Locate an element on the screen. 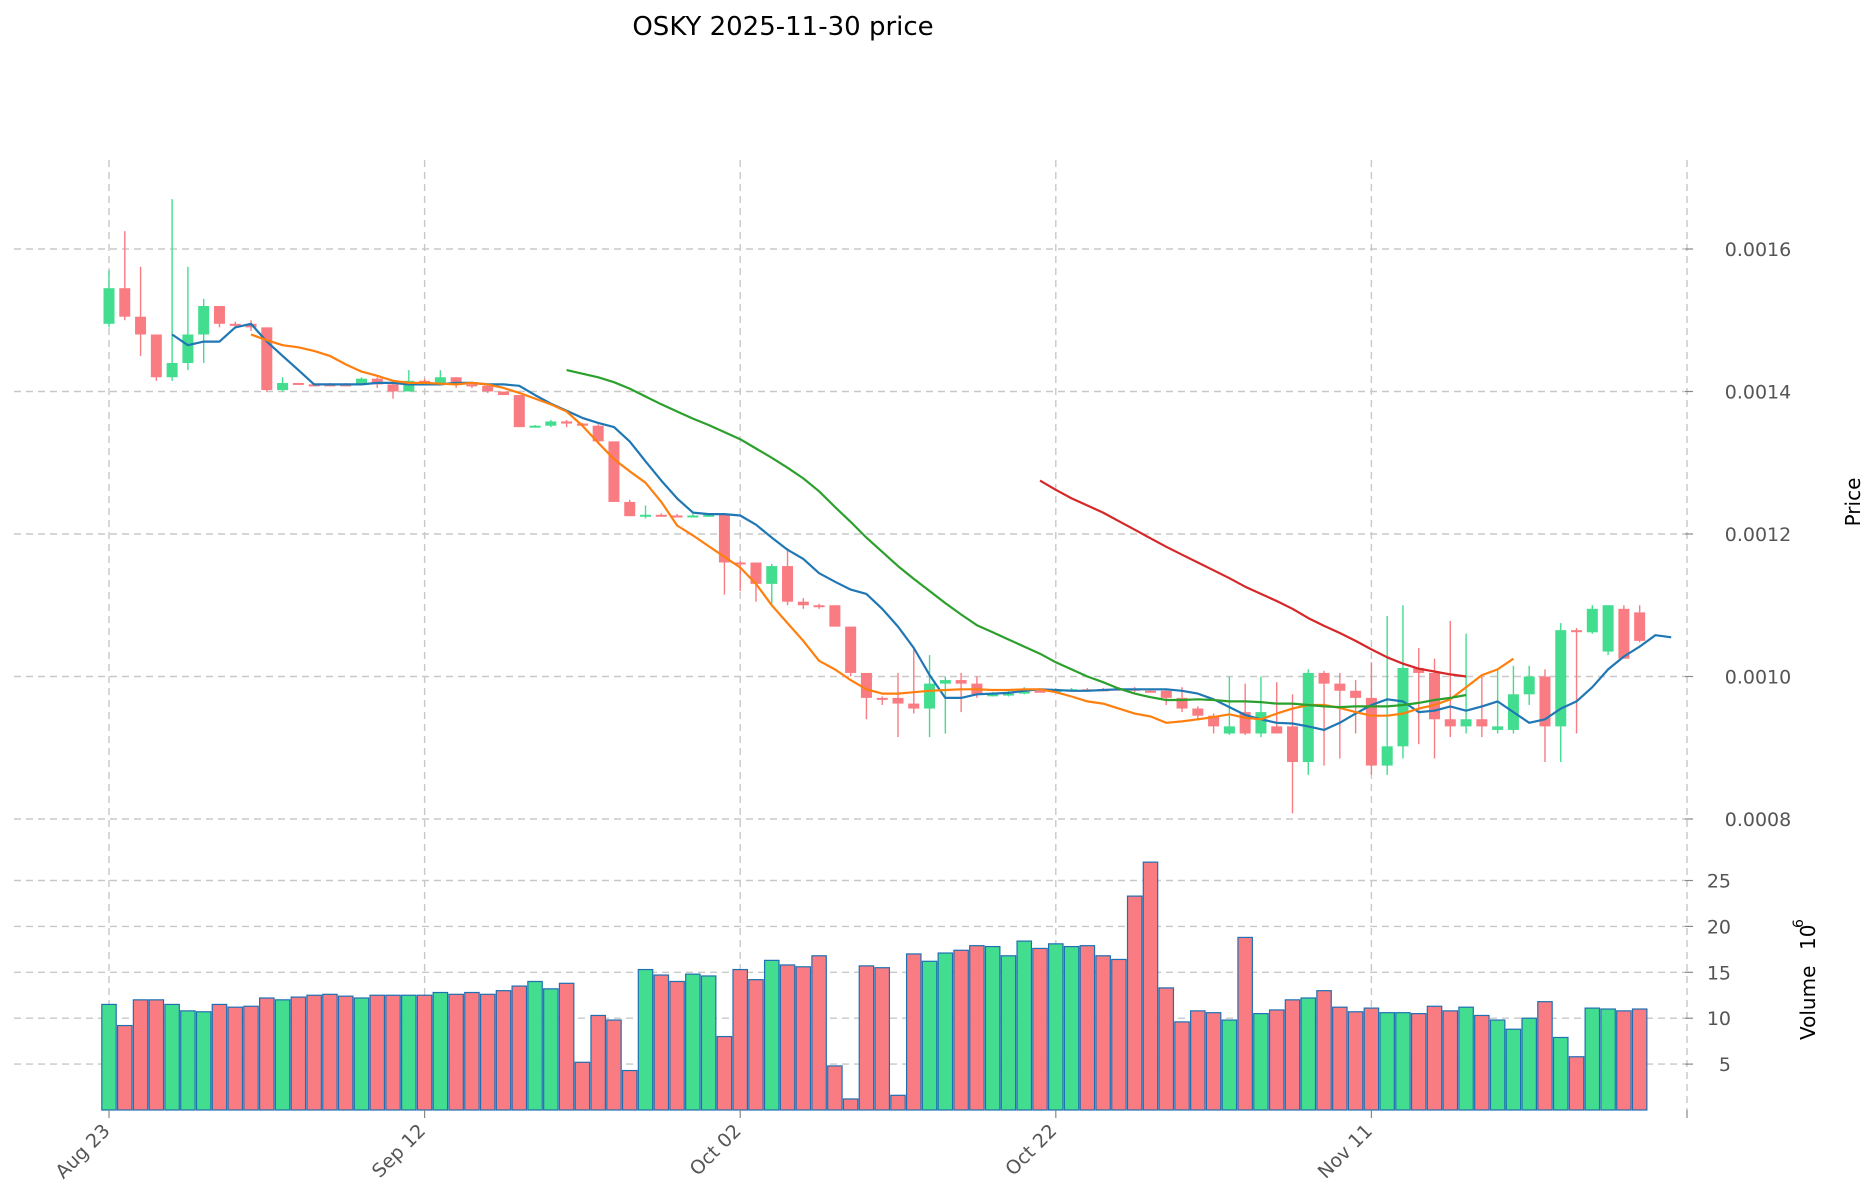 The height and width of the screenshot is (1202, 1873). chart-title: OSKY 2025-11-30 price is located at coordinates (782, 27).